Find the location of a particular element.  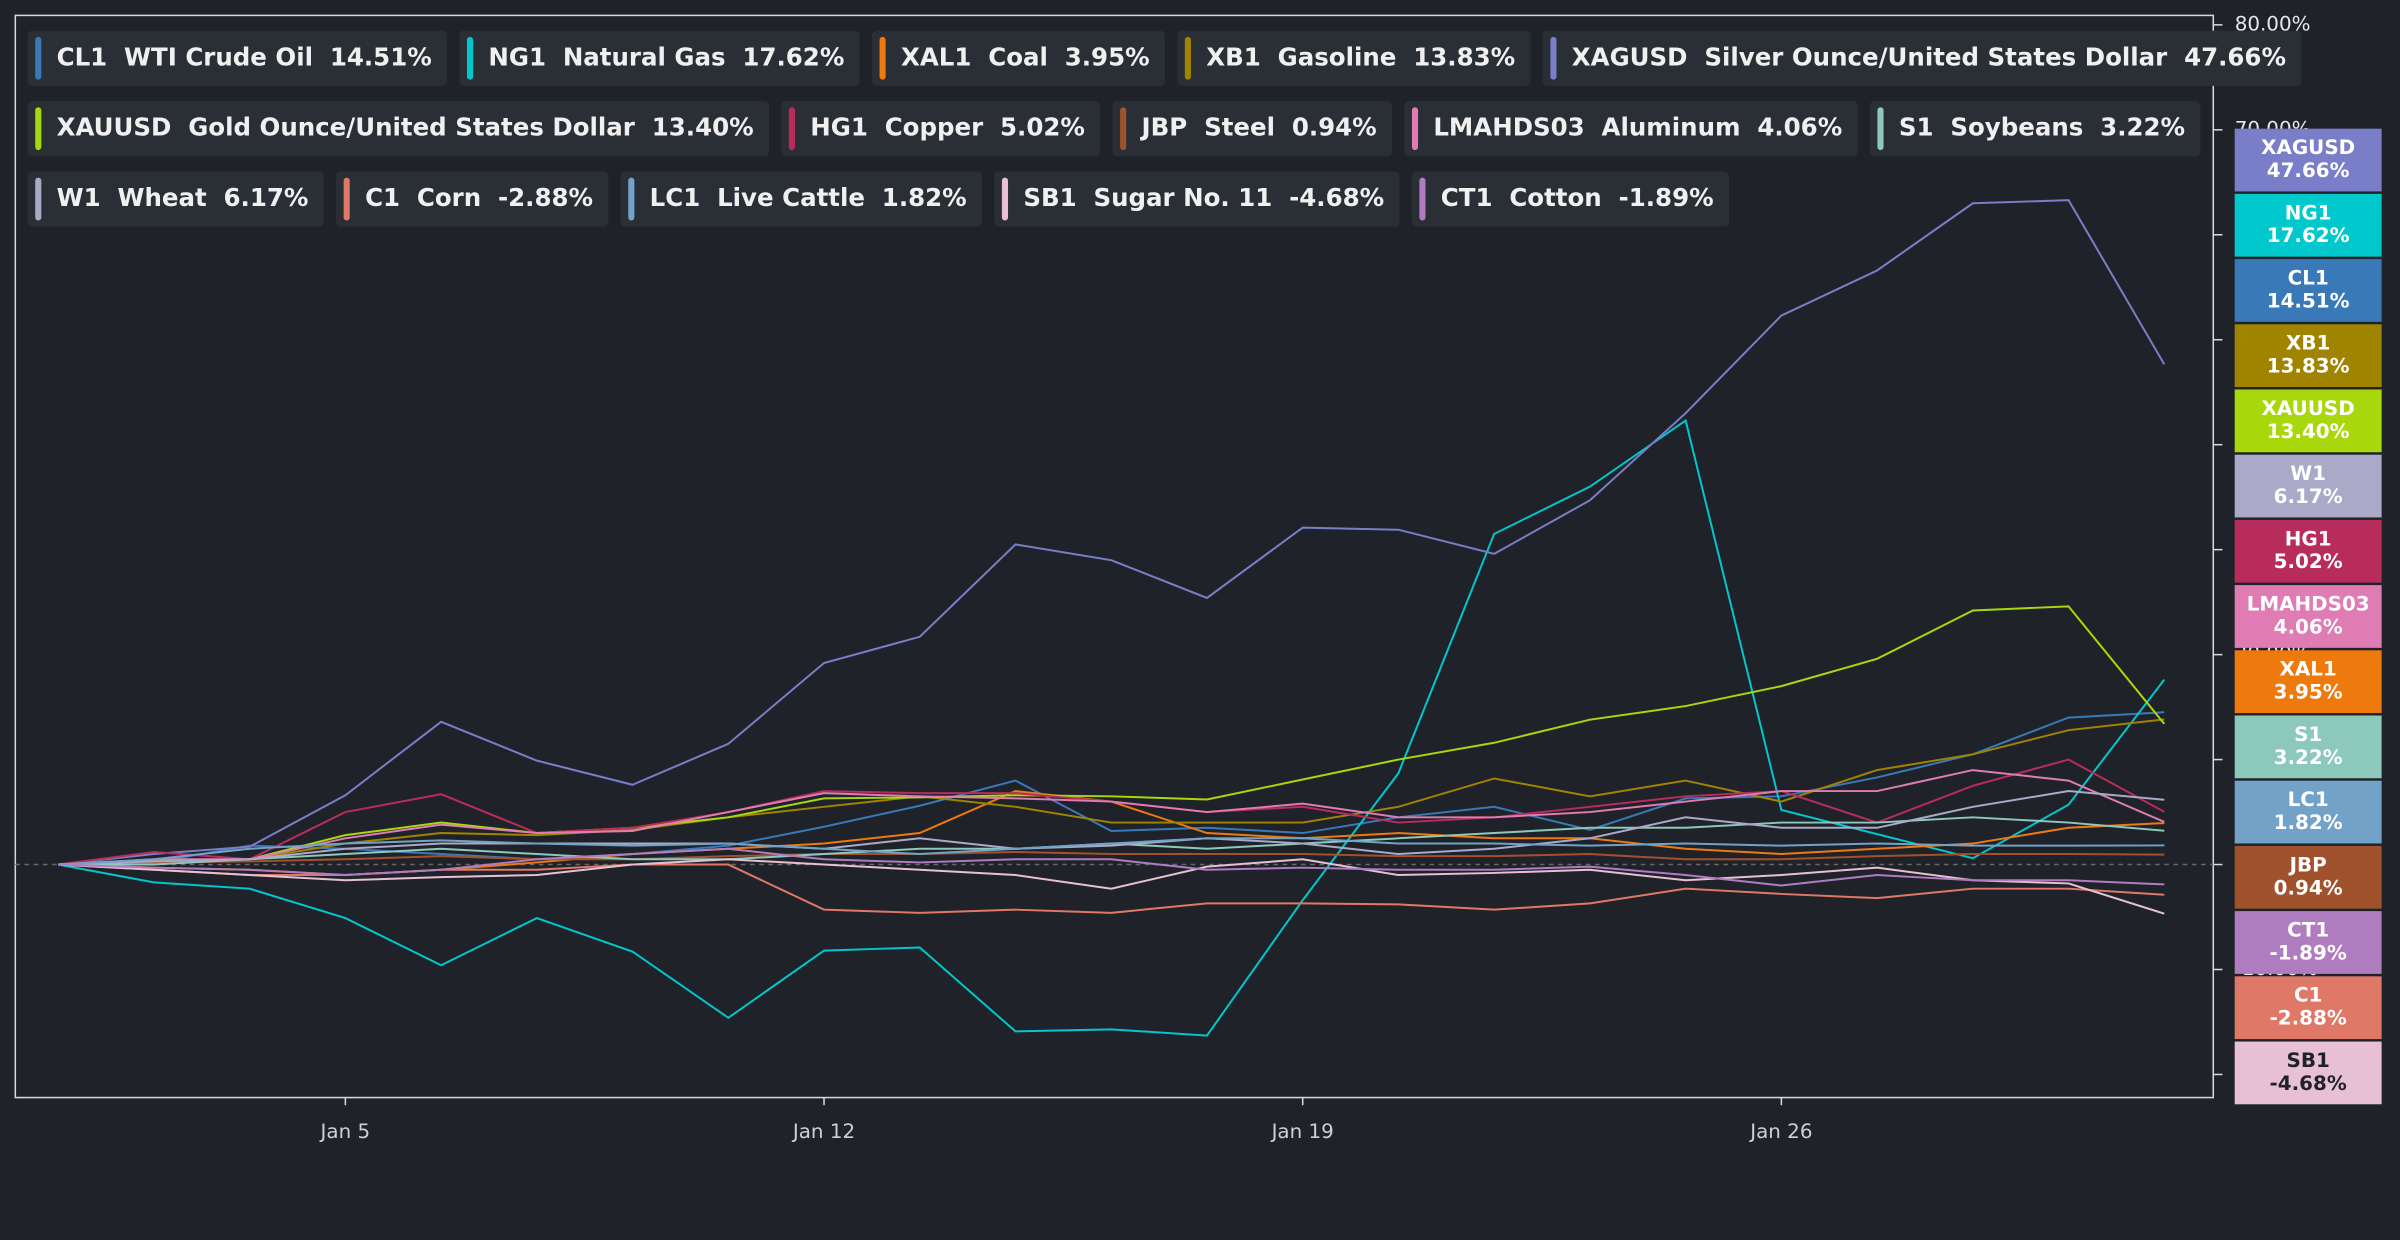

legend-item: XB1 Gasoline 13.83% is located at coordinates (1354, 58).